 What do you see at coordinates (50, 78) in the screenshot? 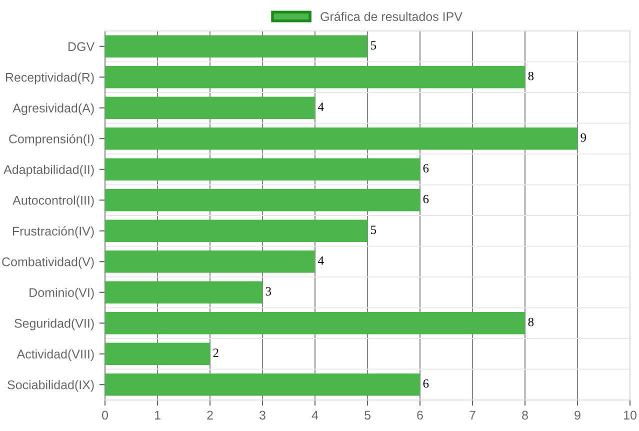
I see `y-tick-label: Receptividad(R)` at bounding box center [50, 78].